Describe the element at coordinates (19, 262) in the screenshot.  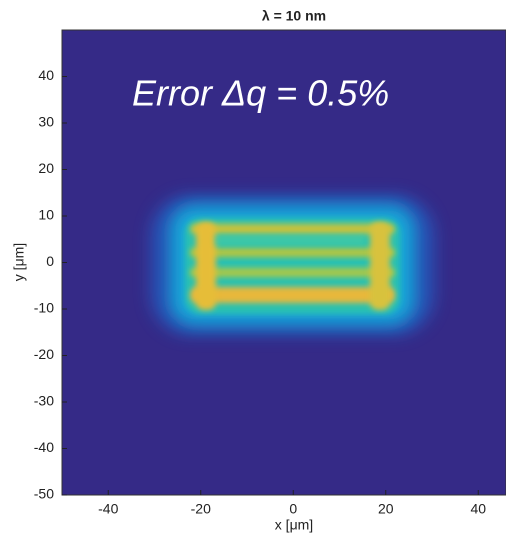
I see `y-axis-label: y [μm]` at that location.